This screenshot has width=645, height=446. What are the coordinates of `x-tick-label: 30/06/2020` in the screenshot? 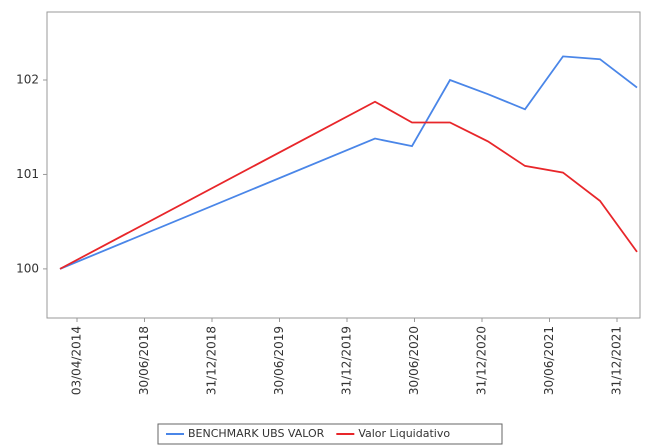 It's located at (414, 360).